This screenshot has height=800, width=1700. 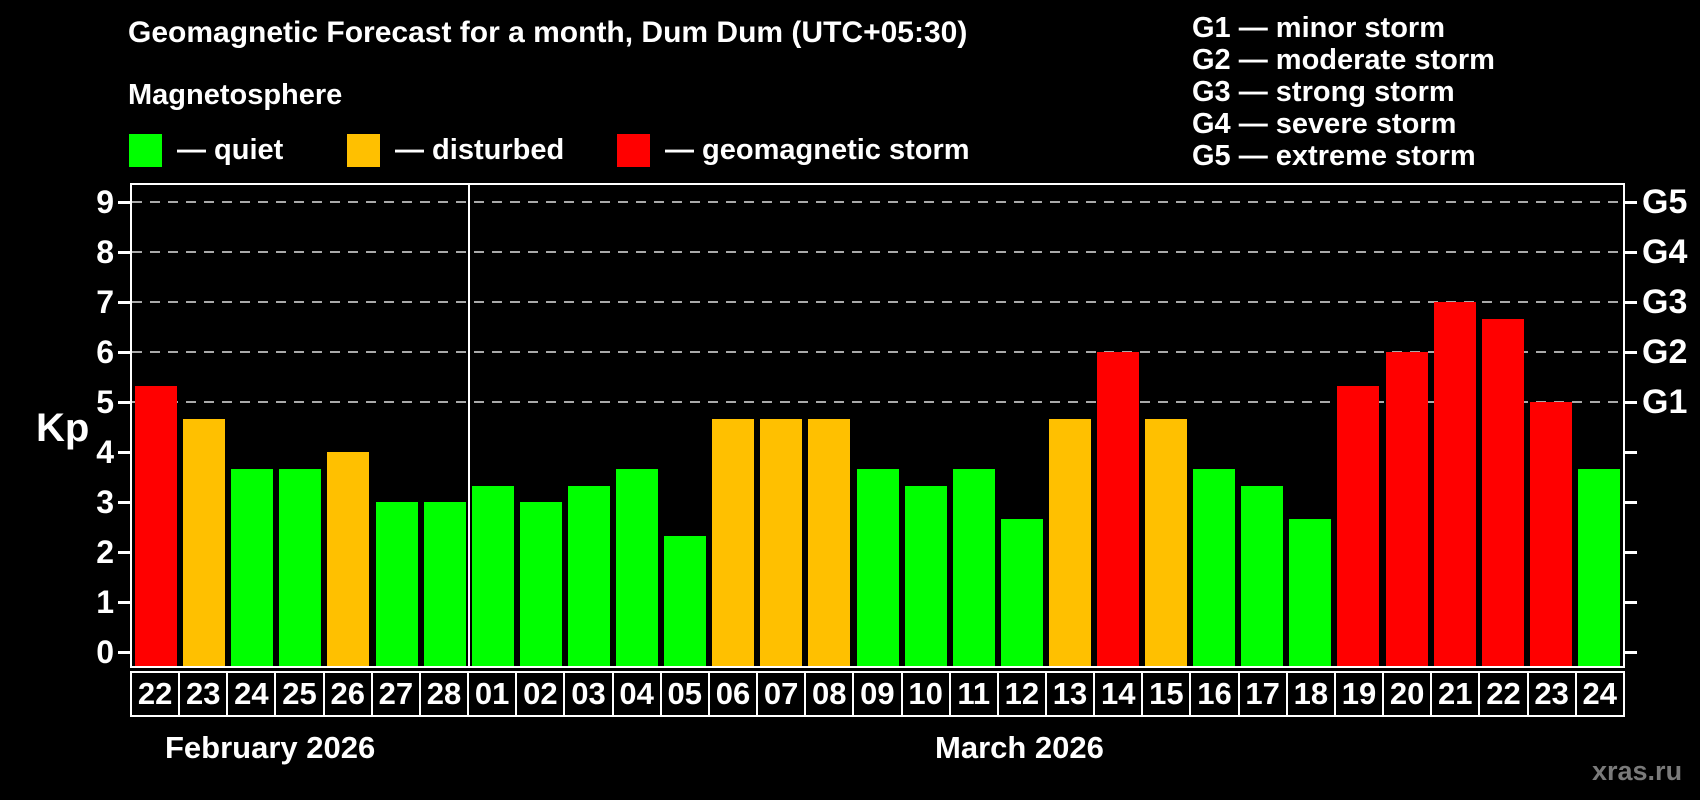 I want to click on g-axis-label-g3: G3, so click(x=1665, y=302).